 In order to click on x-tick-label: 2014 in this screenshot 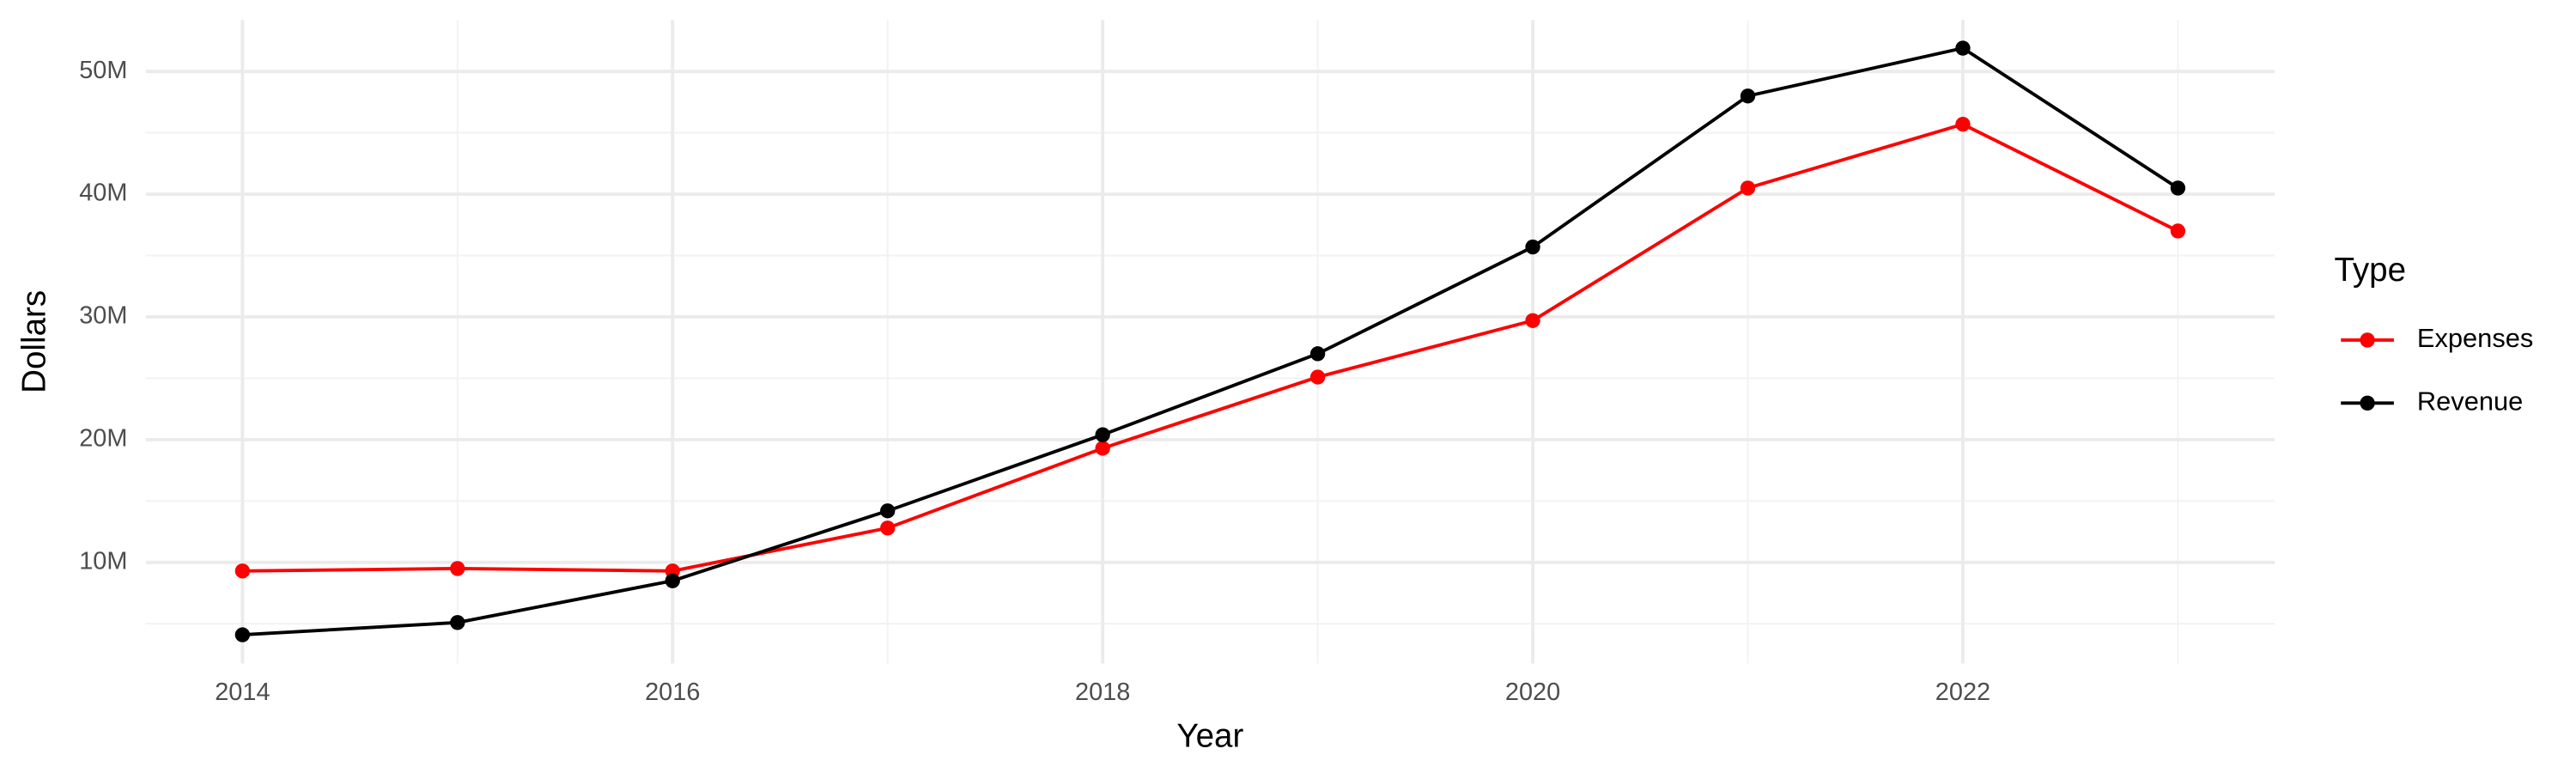, I will do `click(242, 692)`.